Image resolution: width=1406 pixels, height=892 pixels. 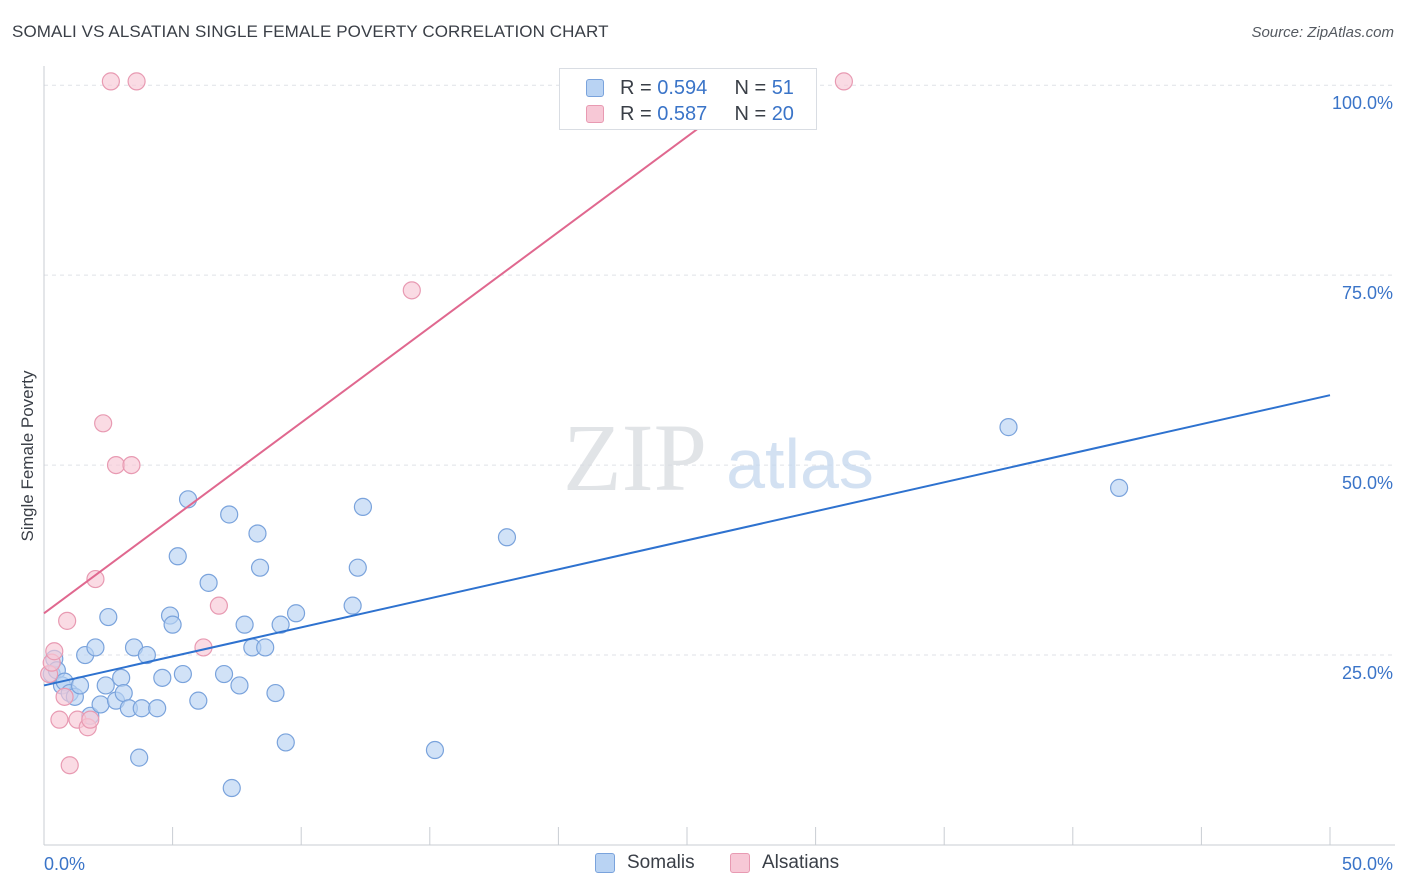 I want to click on y-tick-label-50: 50.0%, so click(x=1367, y=483).